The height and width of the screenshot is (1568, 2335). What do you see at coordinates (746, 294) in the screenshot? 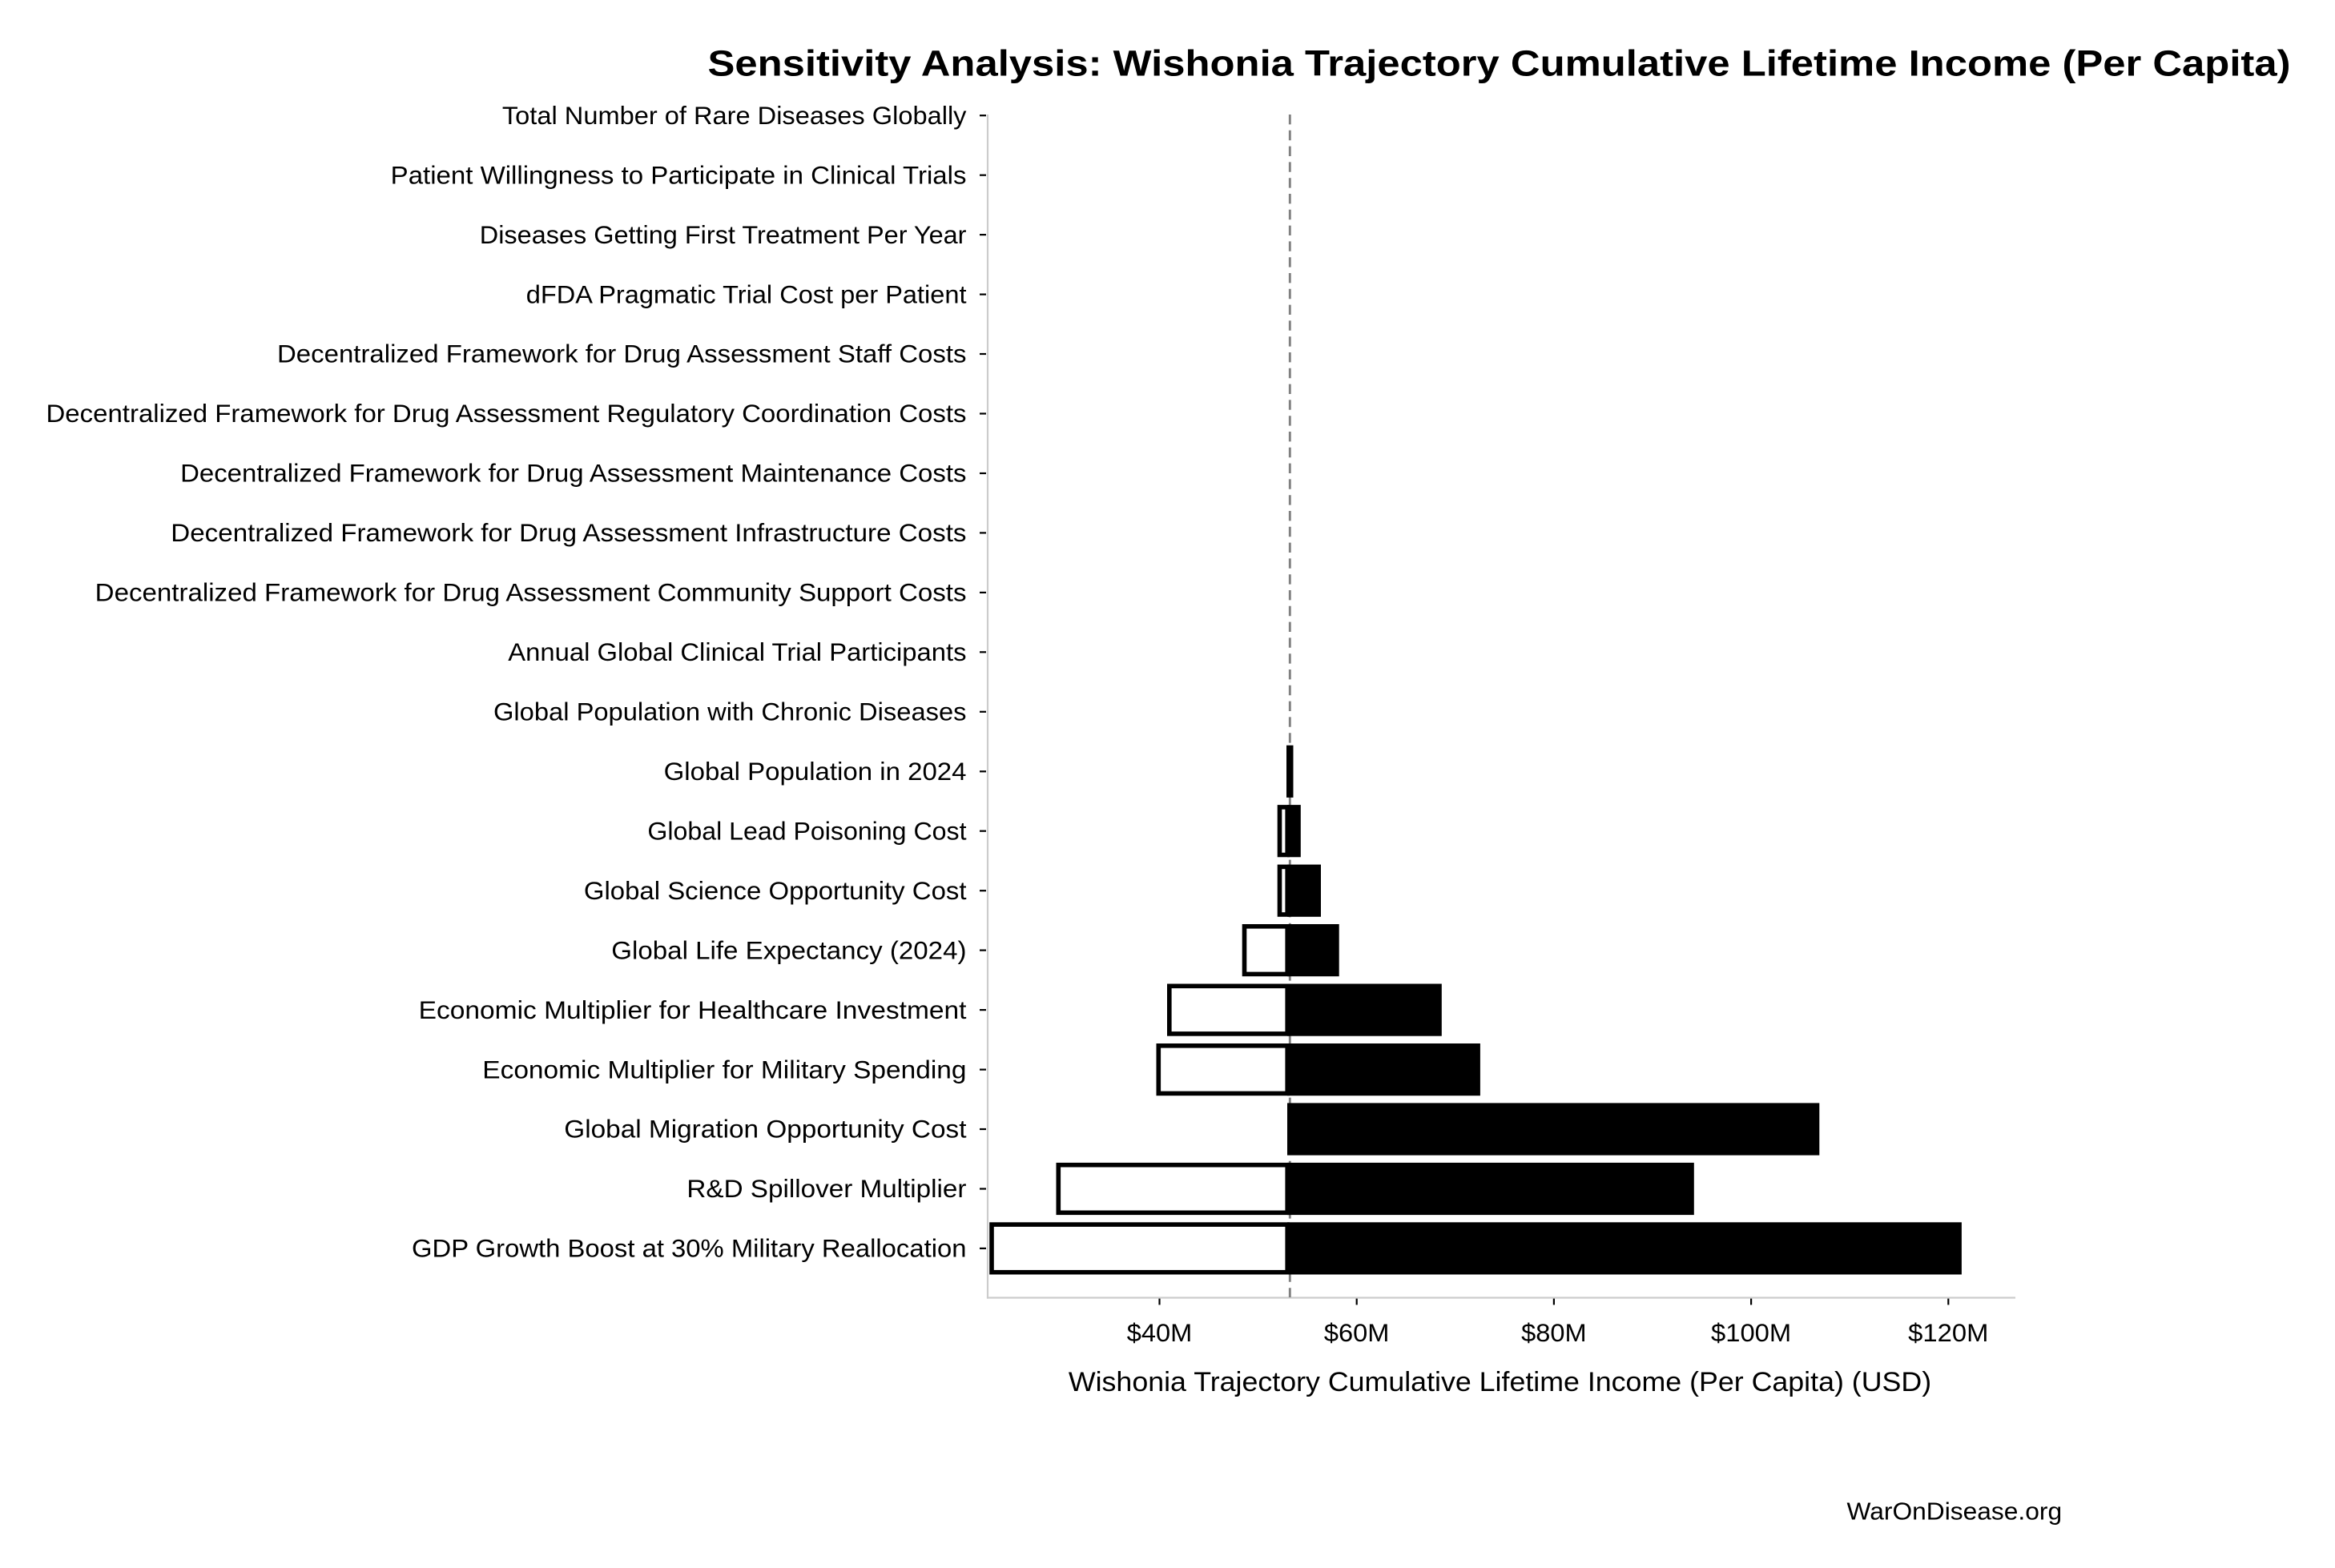
I see `svg-text:dFDA Pragmatic Trial Cost per: dFDA Pragmatic Trial Cost per Patient` at bounding box center [746, 294].